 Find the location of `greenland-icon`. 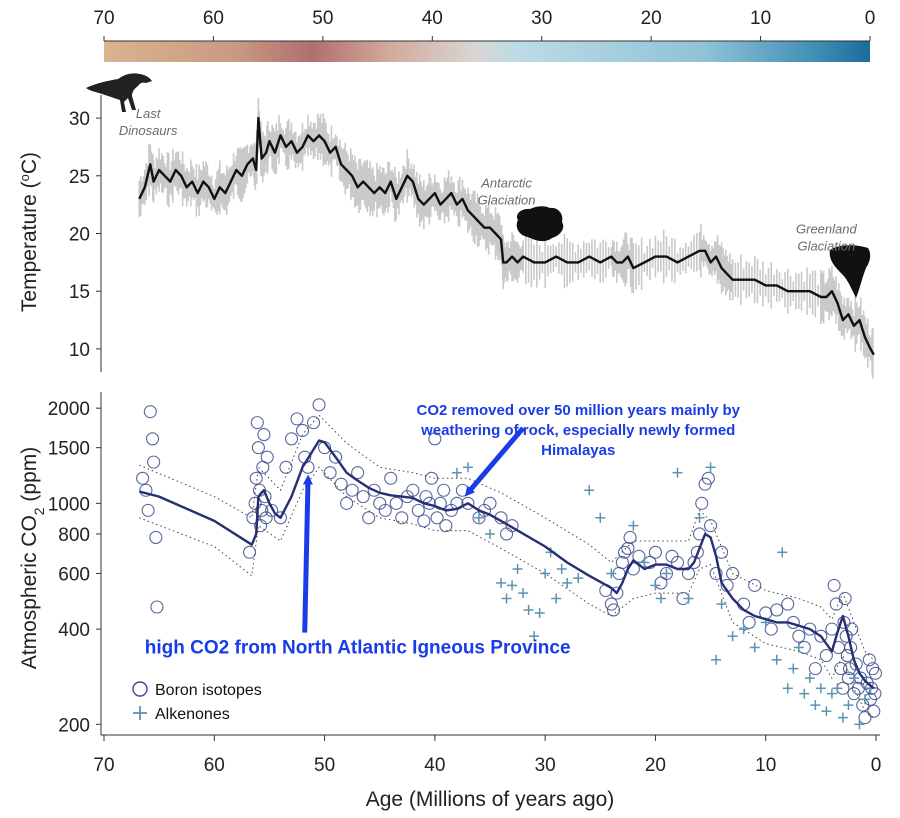

greenland-icon is located at coordinates (850, 271).